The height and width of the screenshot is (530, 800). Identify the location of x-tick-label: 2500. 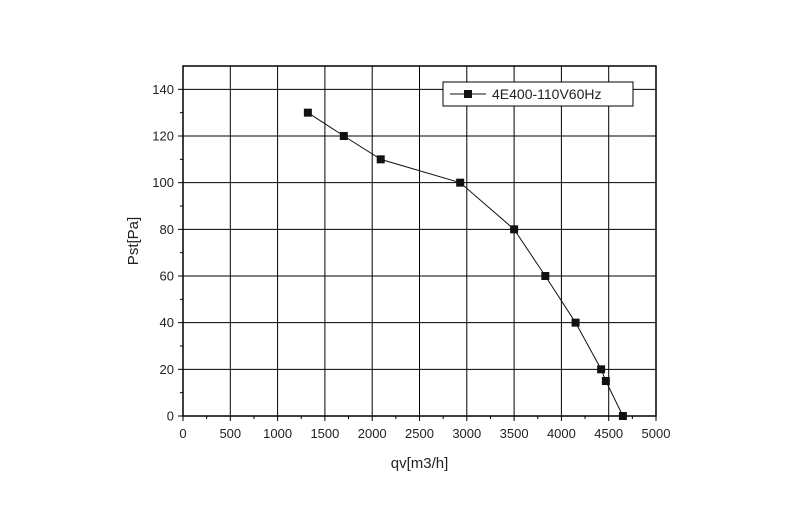
(419, 433).